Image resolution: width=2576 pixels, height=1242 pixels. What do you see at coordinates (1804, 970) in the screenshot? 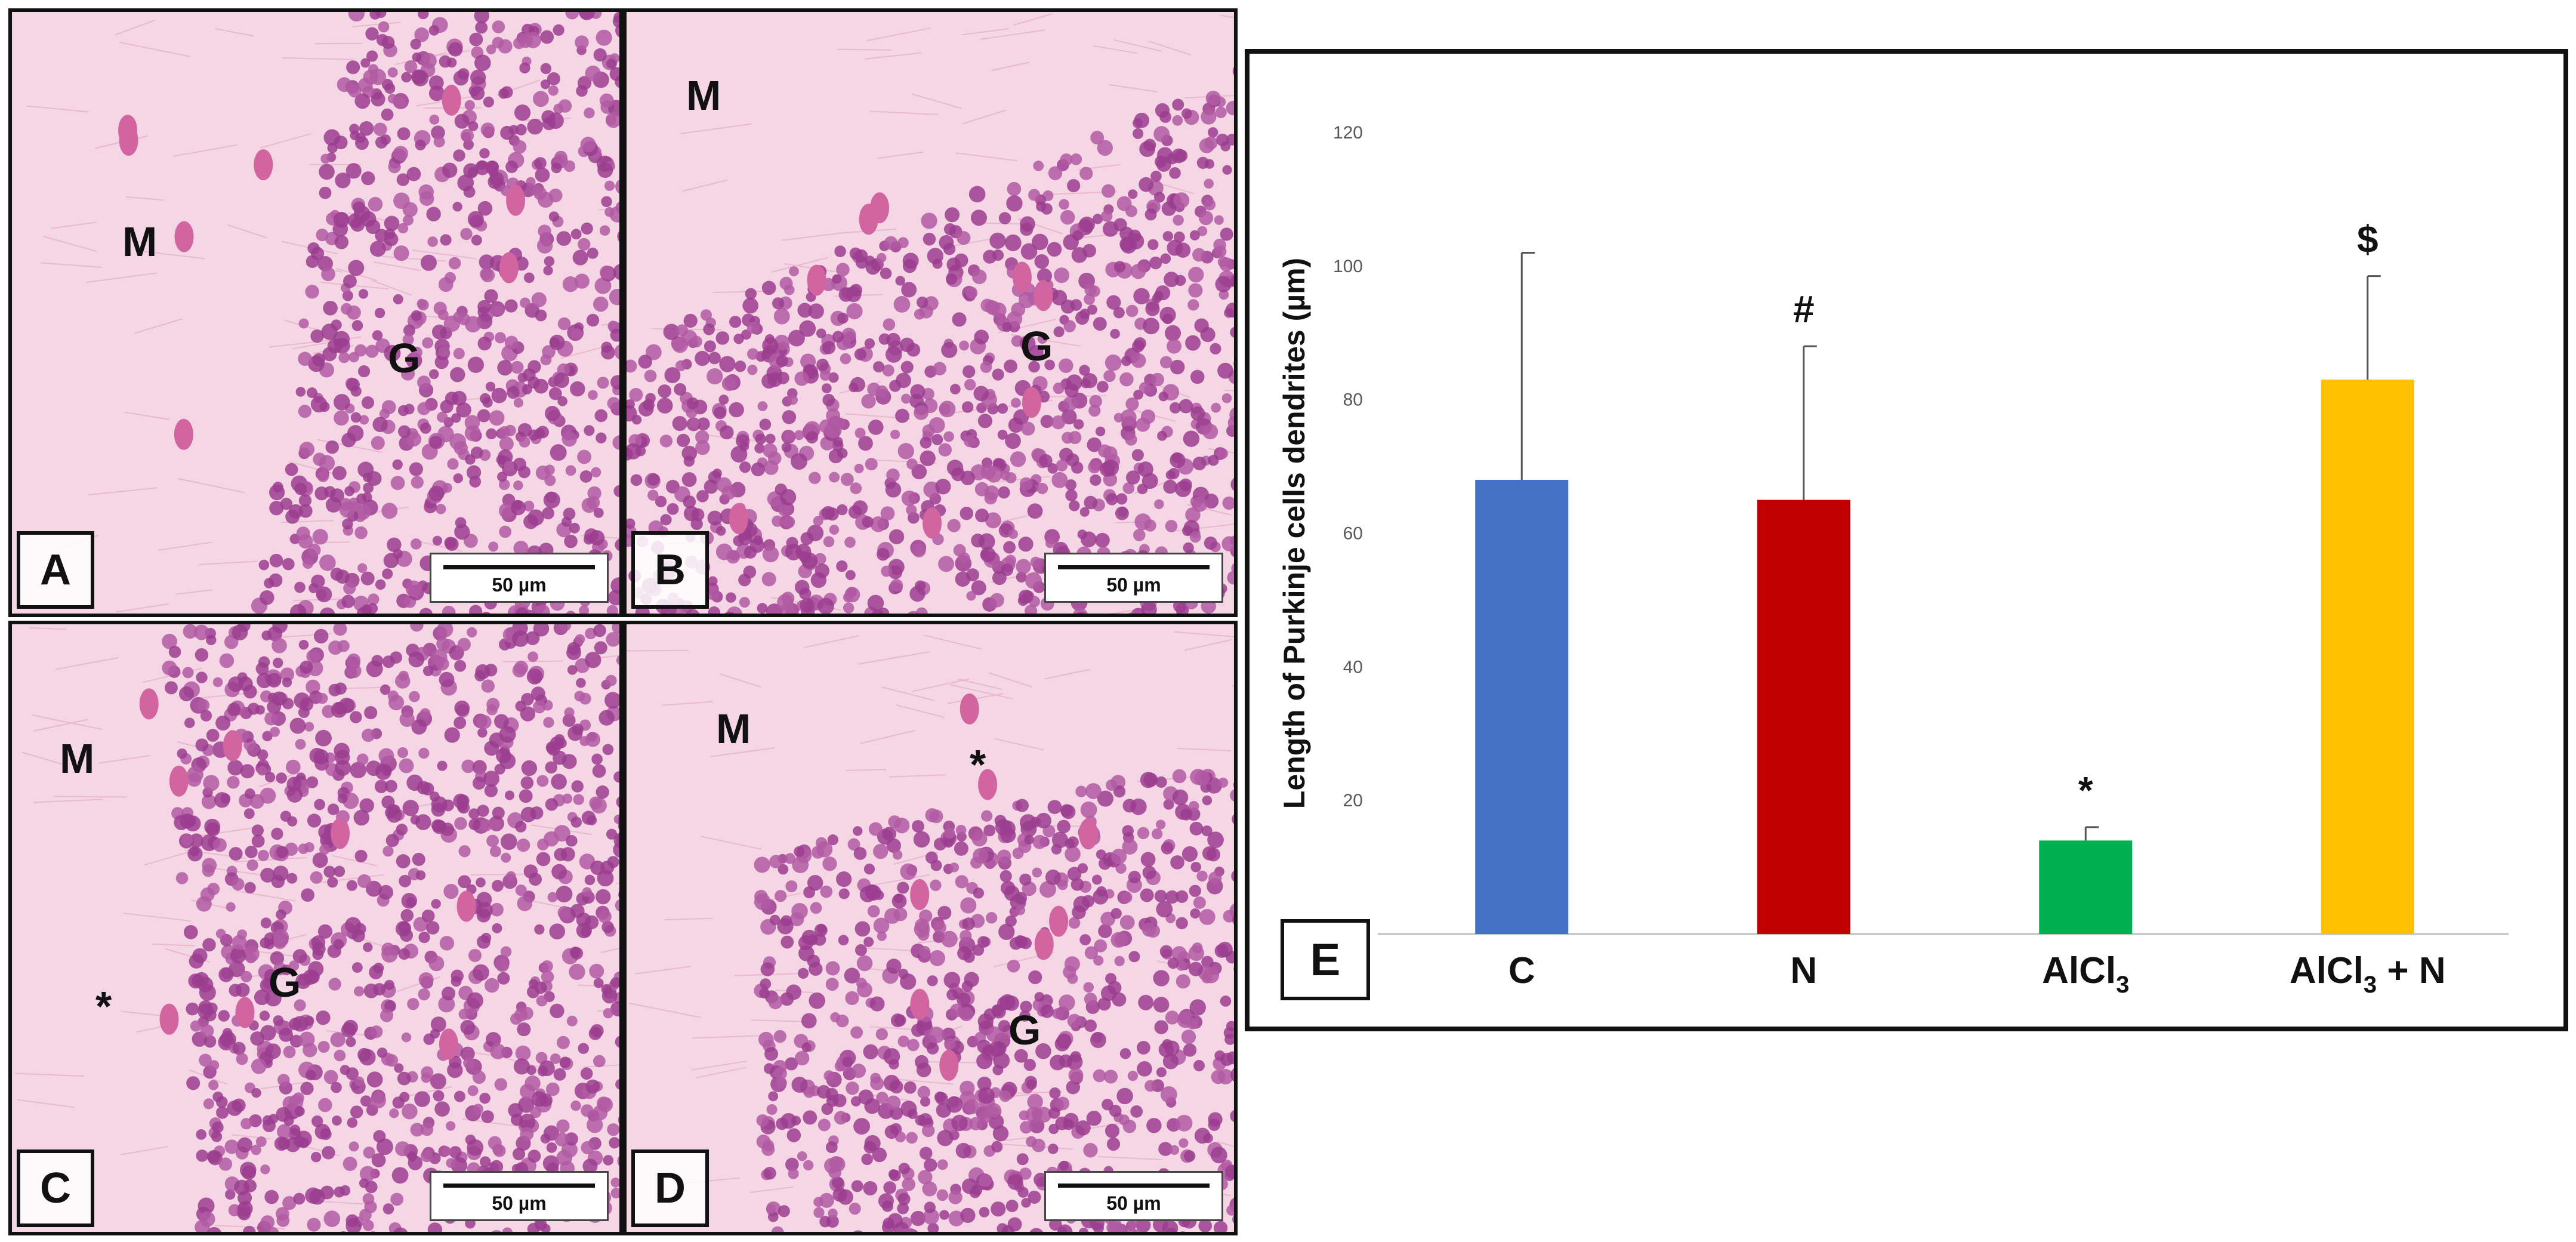
I see `x-tick-label: N` at bounding box center [1804, 970].